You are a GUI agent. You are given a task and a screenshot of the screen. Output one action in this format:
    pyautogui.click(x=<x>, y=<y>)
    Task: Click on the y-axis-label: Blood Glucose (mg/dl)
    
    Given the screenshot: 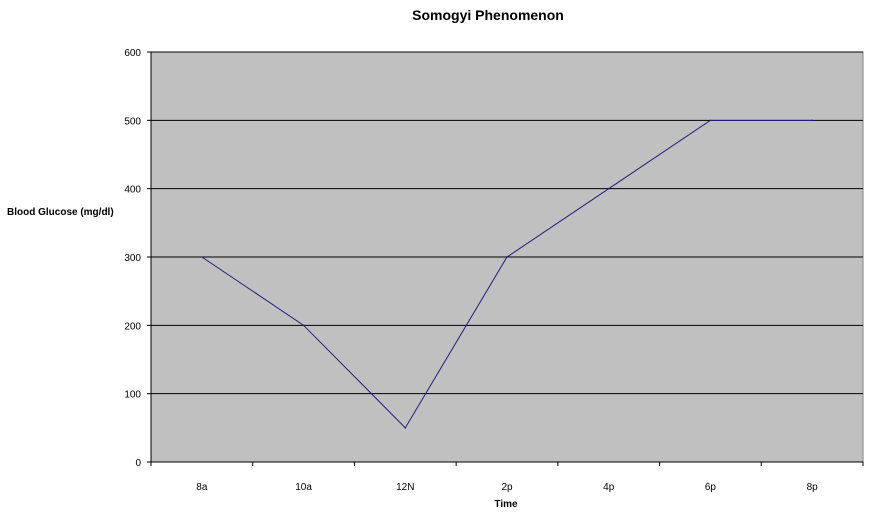 What is the action you would take?
    pyautogui.click(x=60, y=212)
    